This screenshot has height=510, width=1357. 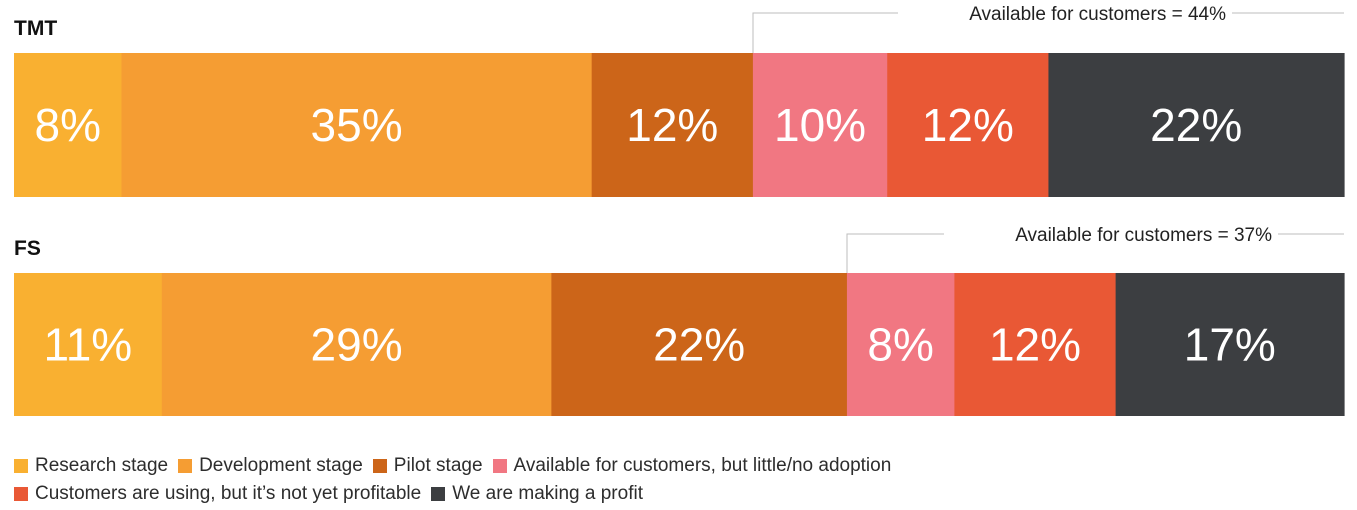 What do you see at coordinates (438, 465) in the screenshot?
I see `legend-label-pilot: Pilot stage` at bounding box center [438, 465].